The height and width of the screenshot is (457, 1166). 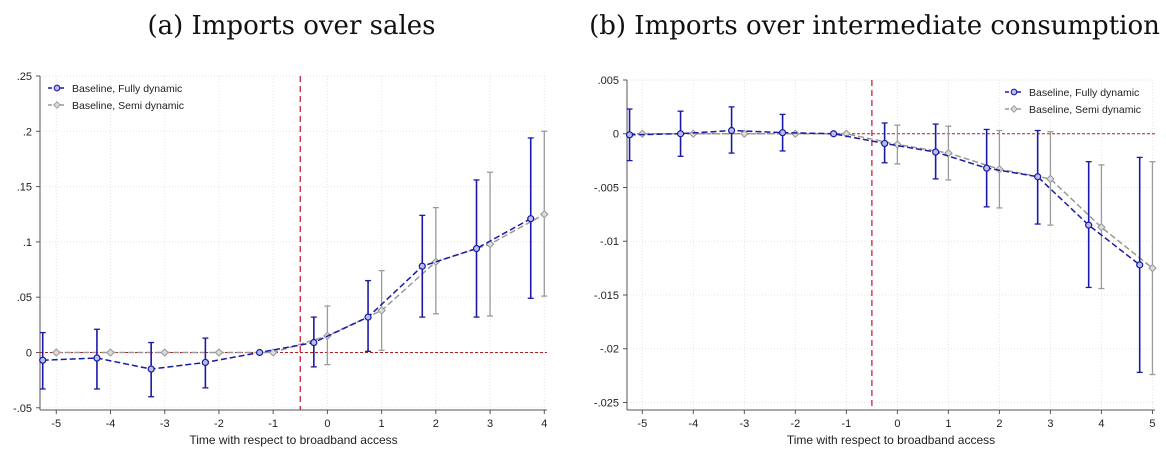 I want to click on y-tick-label: .005, so click(x=608, y=81).